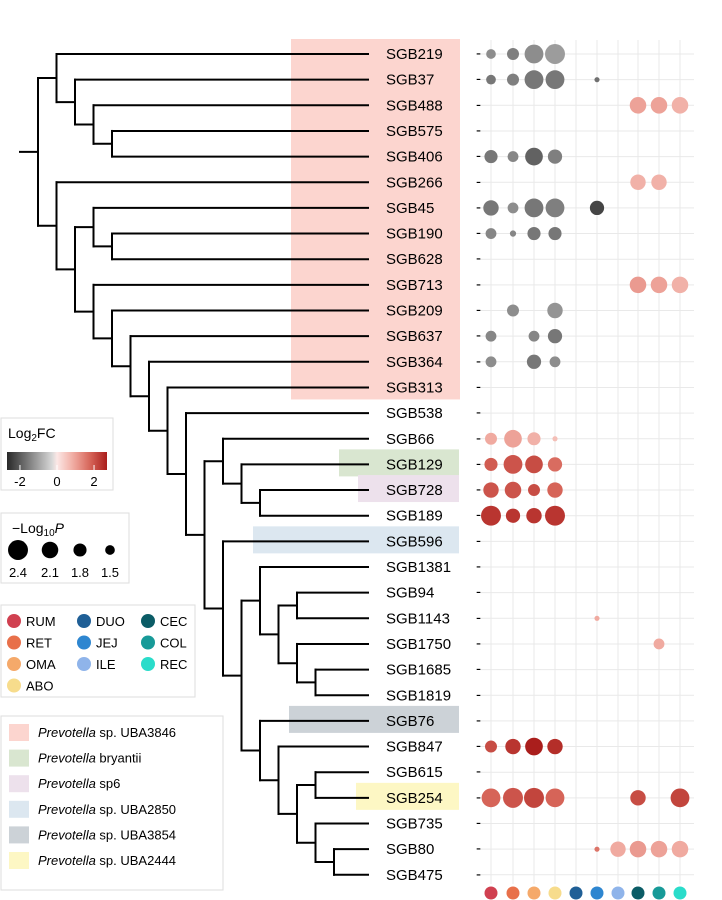 The width and height of the screenshot is (722, 900). What do you see at coordinates (534, 490) in the screenshot?
I see `bubble-SGB728-OMA` at bounding box center [534, 490].